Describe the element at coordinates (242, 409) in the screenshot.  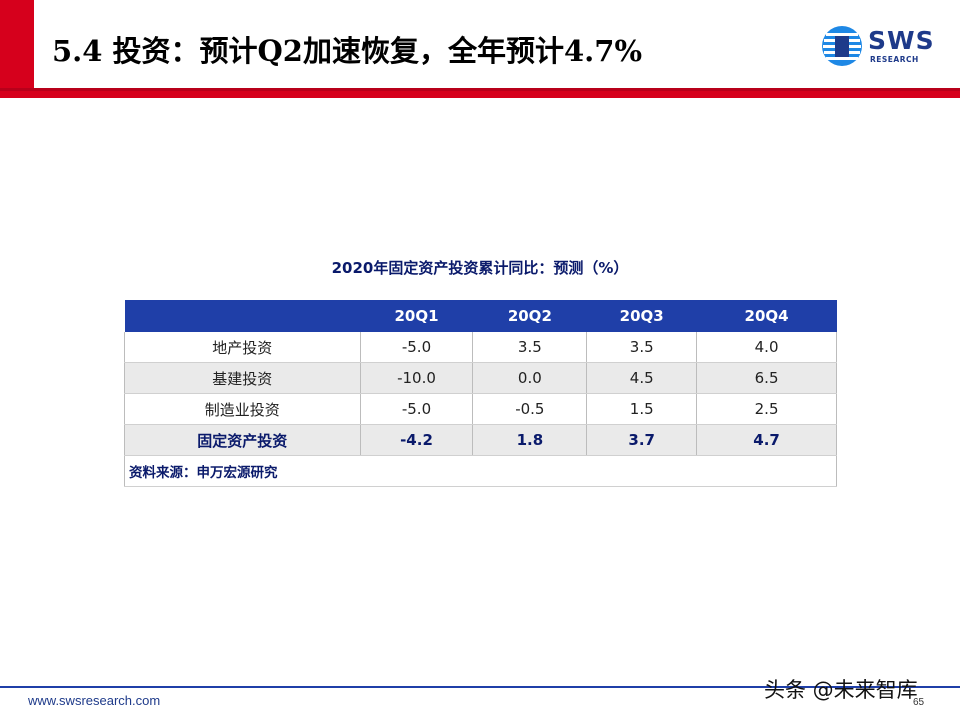
I see `row-label: 制造业投资` at that location.